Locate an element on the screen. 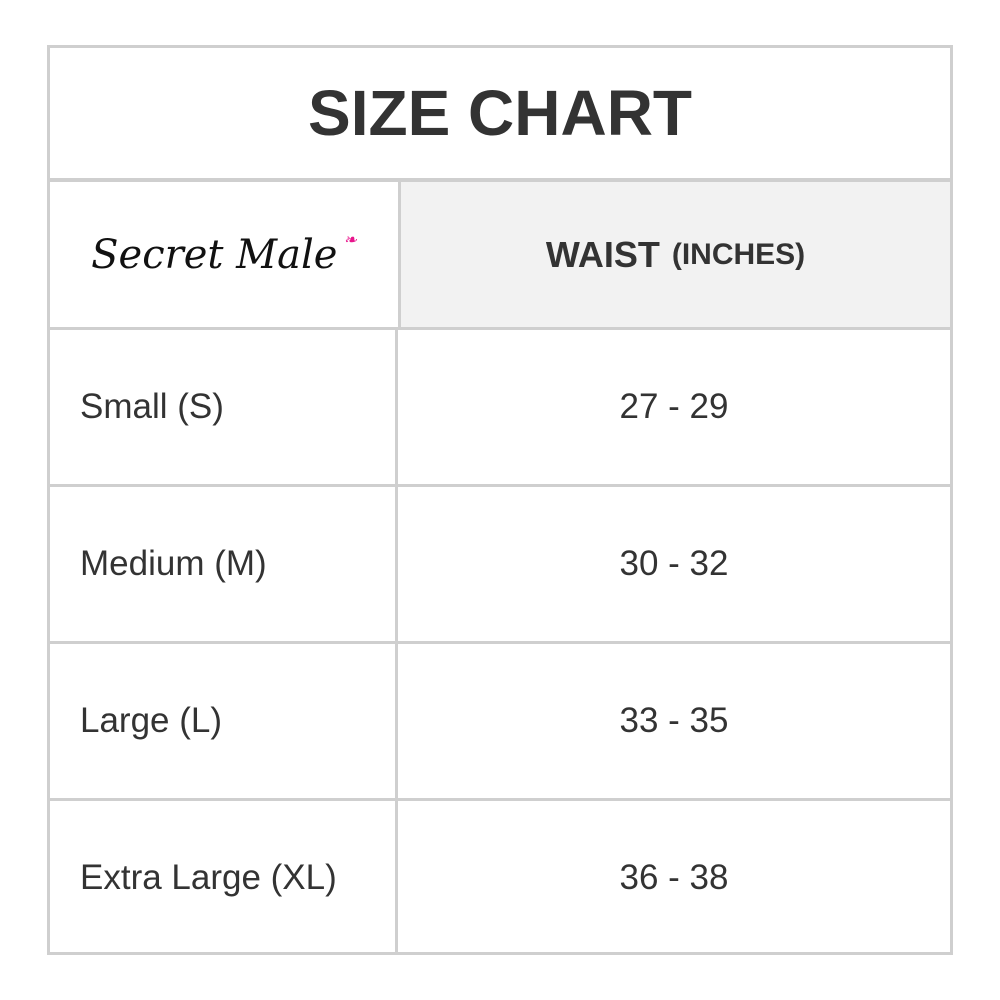  table-row: Large (L) 33 - 35 is located at coordinates (500, 722).